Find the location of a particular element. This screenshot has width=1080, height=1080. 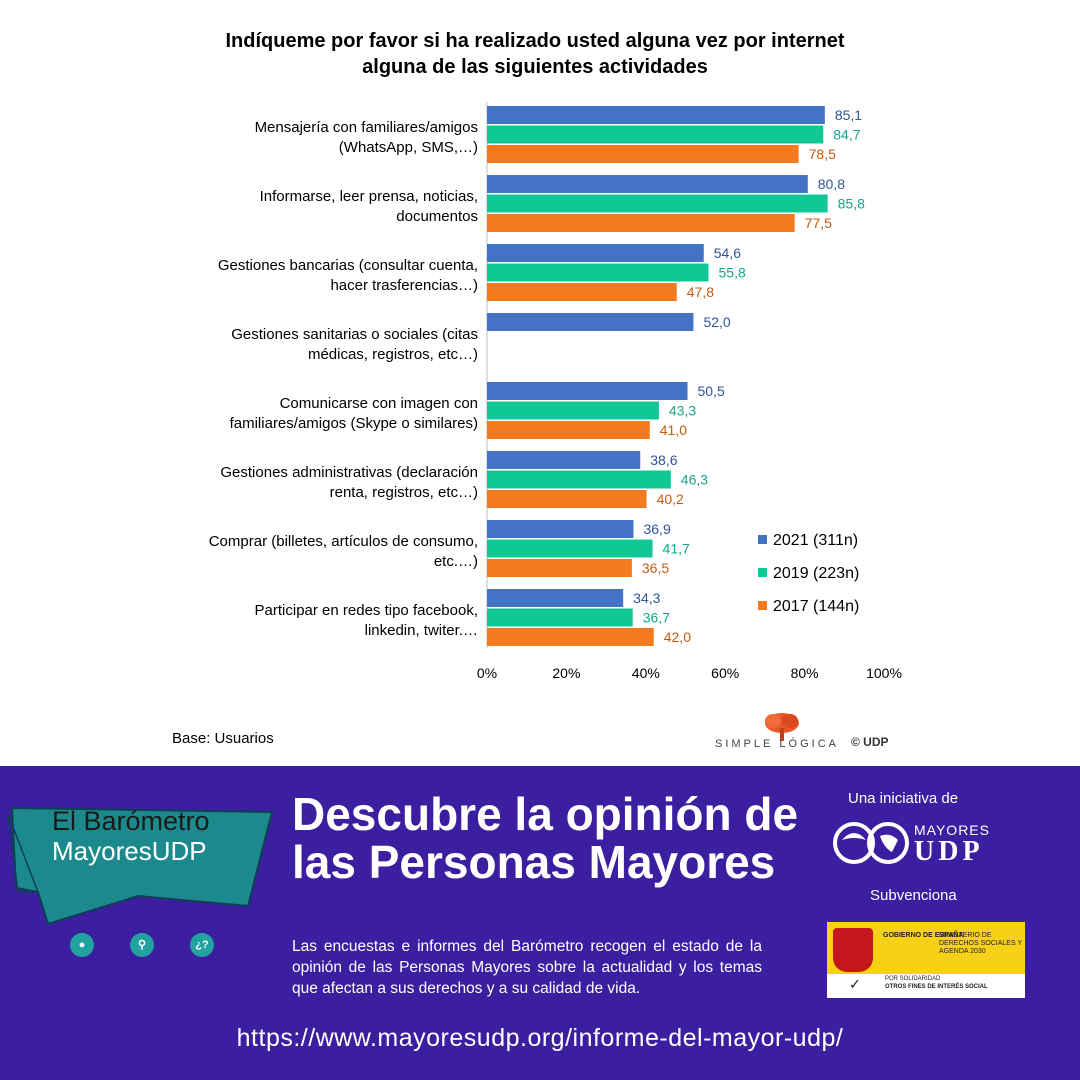

simple-logica-logo: SIMPLE LÓGICA © UDP is located at coordinates (815, 734).